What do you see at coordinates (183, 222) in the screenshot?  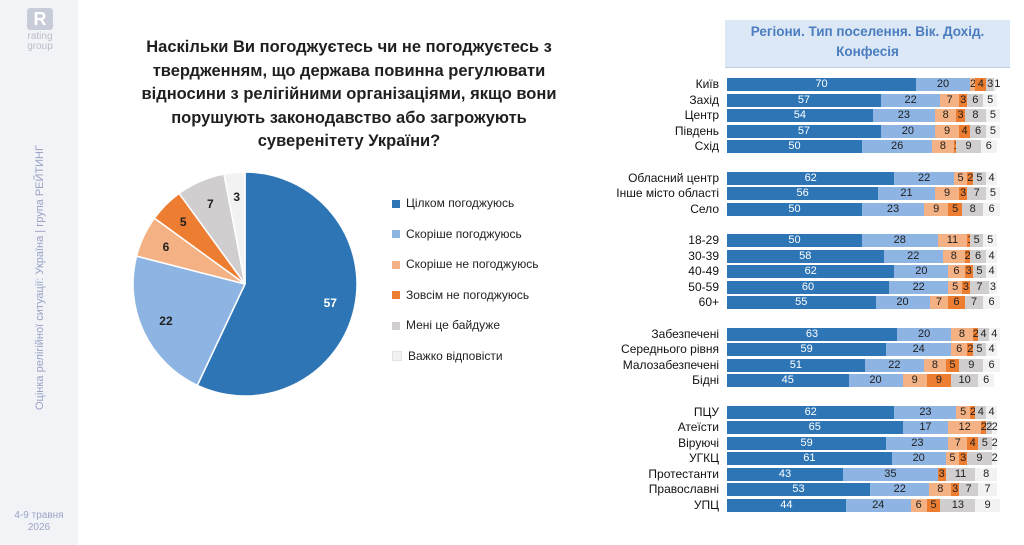 I see `pie-label-3: 5` at bounding box center [183, 222].